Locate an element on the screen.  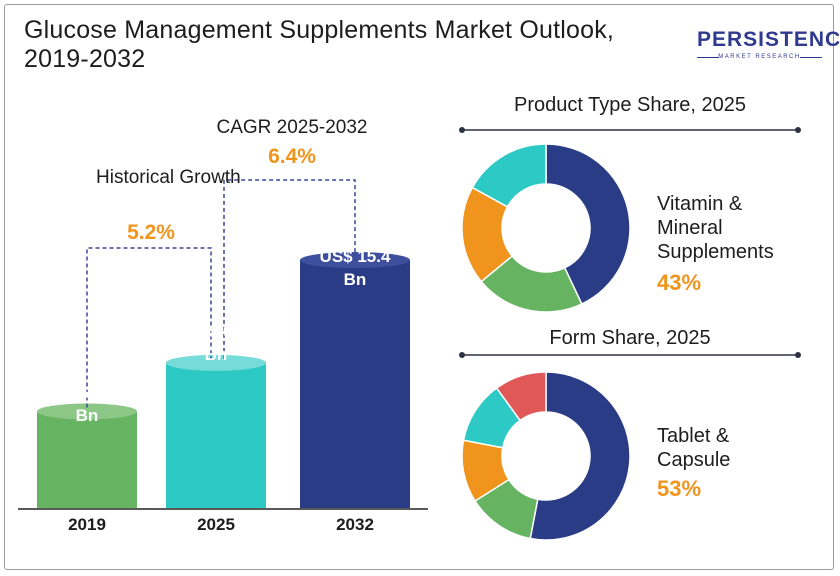
bar-label-2019: US$ 7.3 Bn is located at coordinates (87, 404).